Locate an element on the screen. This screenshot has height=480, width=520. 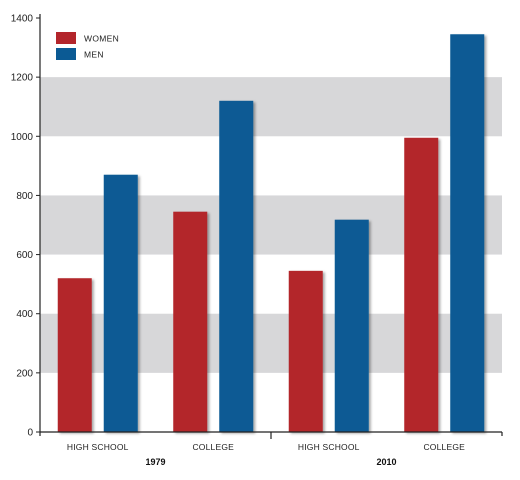
grid-band is located at coordinates (271, 107).